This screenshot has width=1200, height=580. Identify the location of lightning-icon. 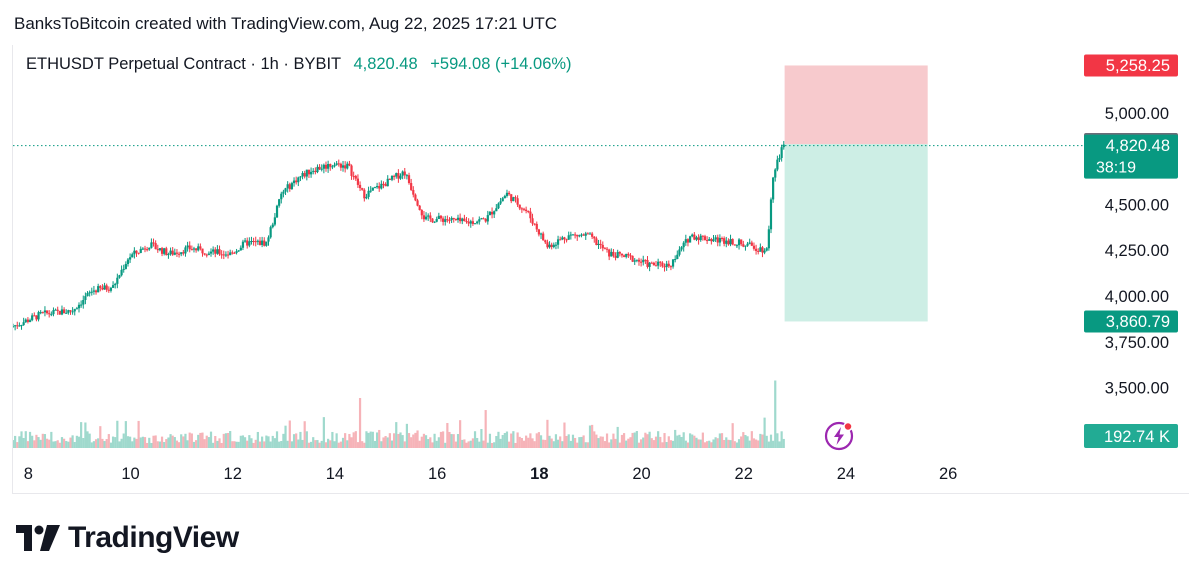
(839, 436).